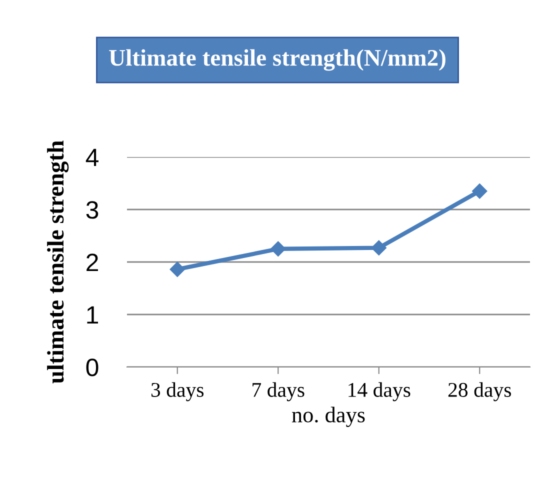 The height and width of the screenshot is (477, 555). I want to click on y-tick-label: 4, so click(92, 157).